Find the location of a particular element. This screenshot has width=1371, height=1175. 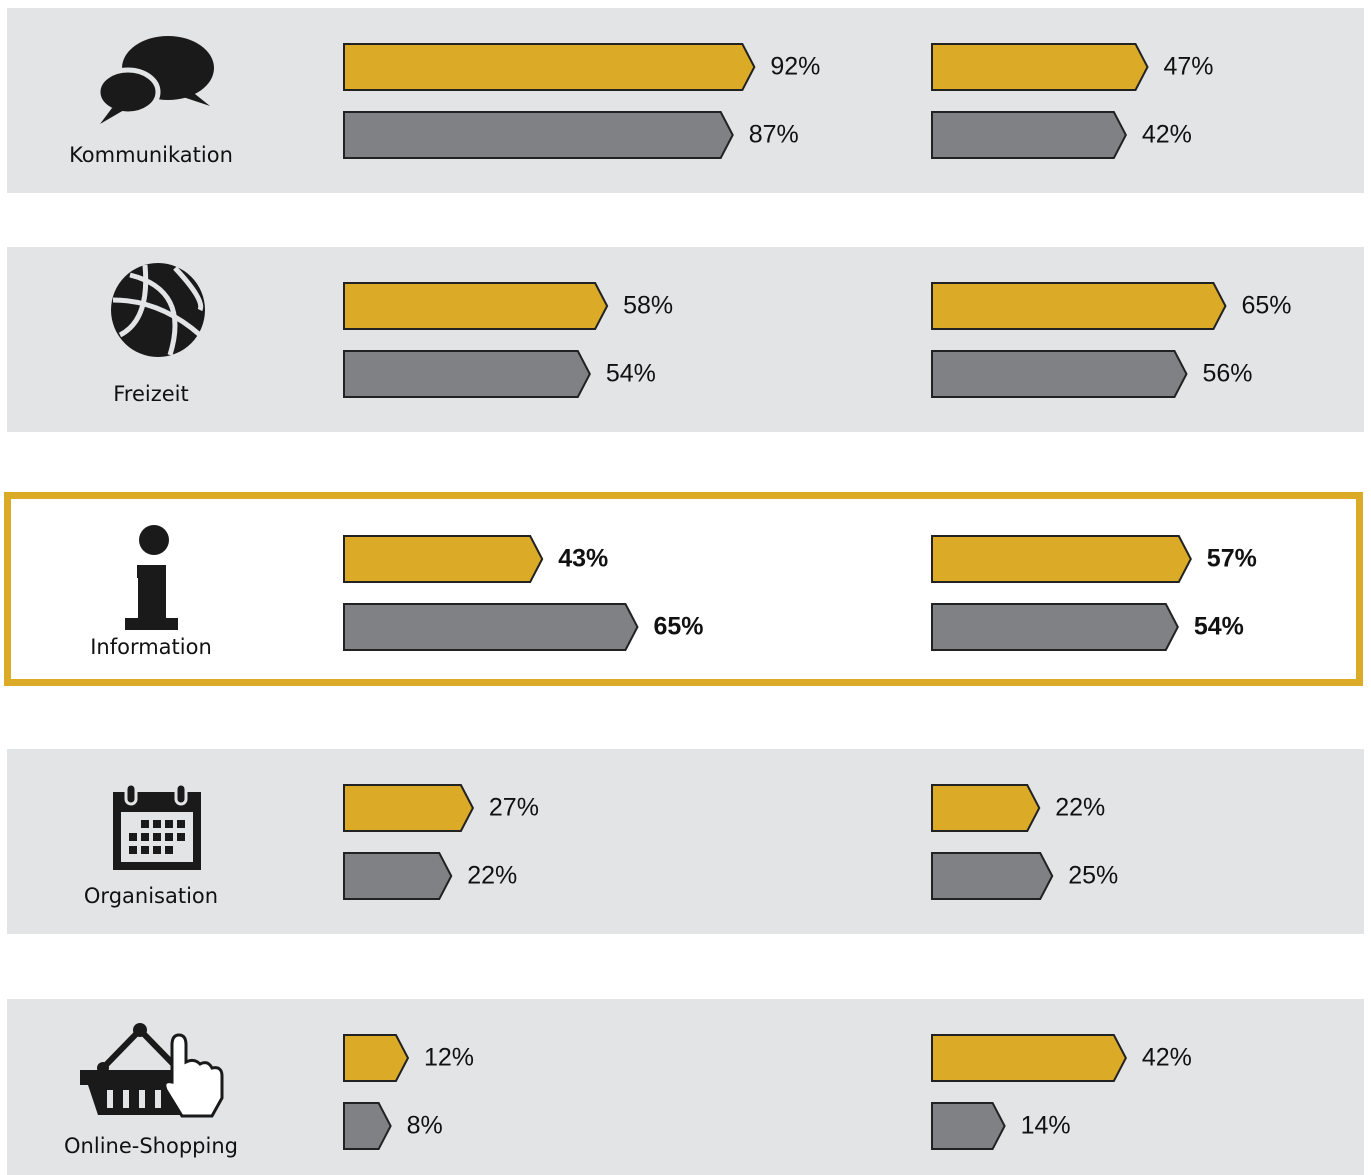

category-label: Kommunikation is located at coordinates (151, 155).